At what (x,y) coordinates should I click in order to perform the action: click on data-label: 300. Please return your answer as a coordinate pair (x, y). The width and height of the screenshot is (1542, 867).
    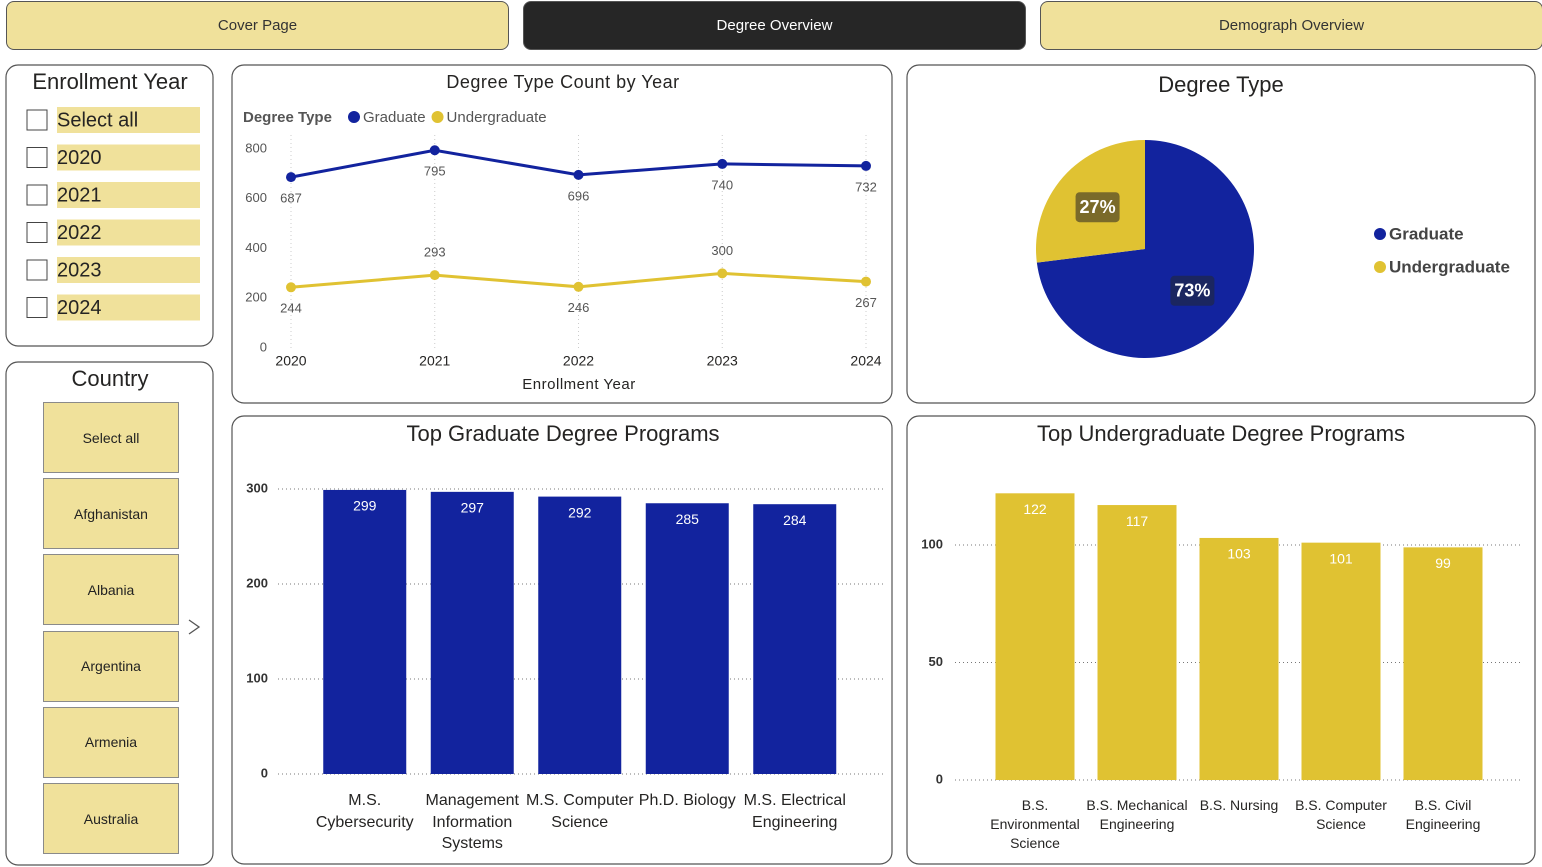
    Looking at the image, I should click on (722, 250).